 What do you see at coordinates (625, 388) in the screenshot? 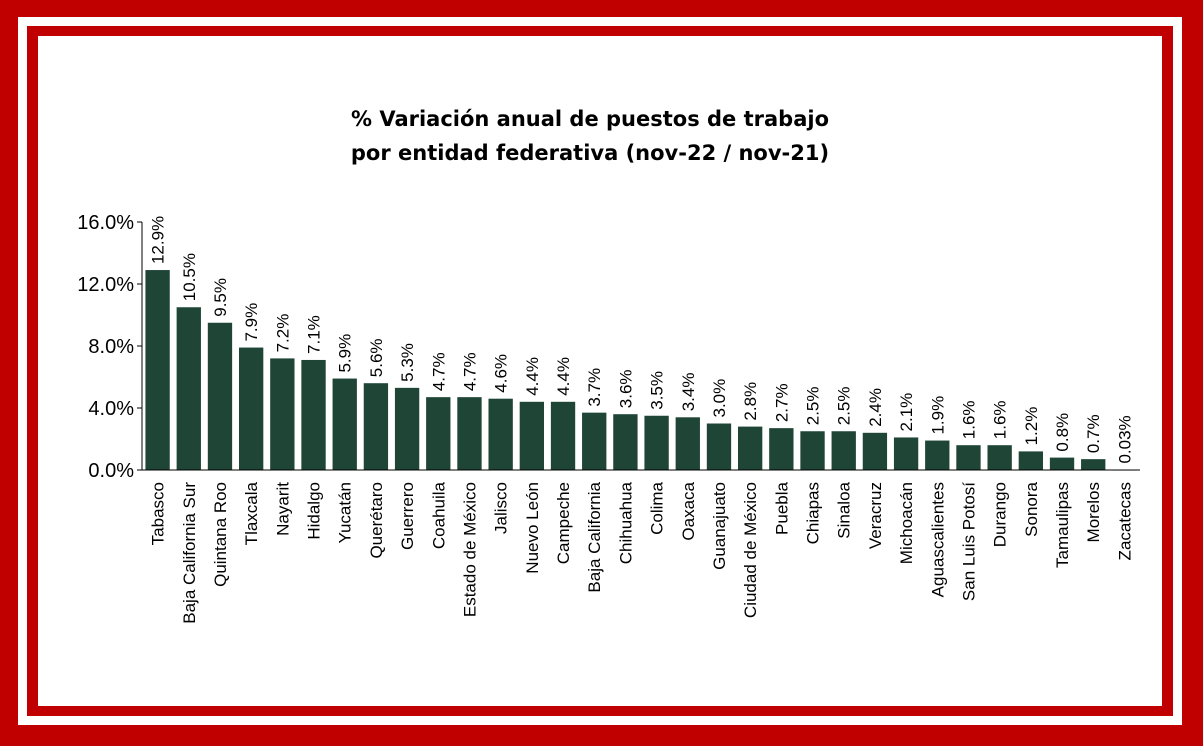
I see `data-label: 3.6%` at bounding box center [625, 388].